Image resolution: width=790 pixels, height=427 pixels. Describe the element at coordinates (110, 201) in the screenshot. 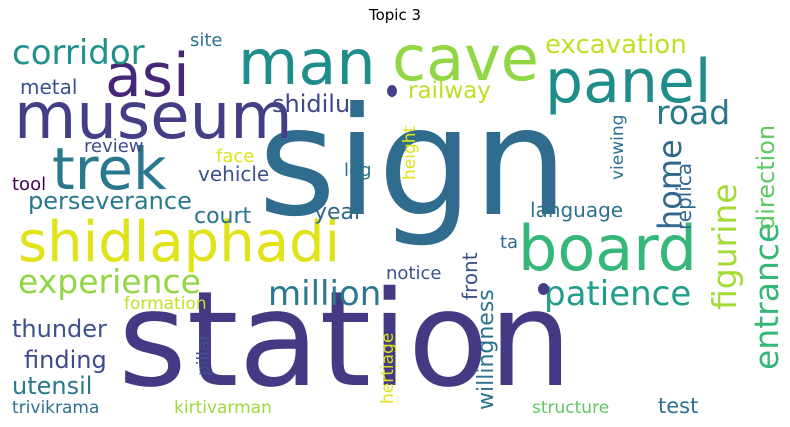

I see `word-perseverance: perseverance` at that location.